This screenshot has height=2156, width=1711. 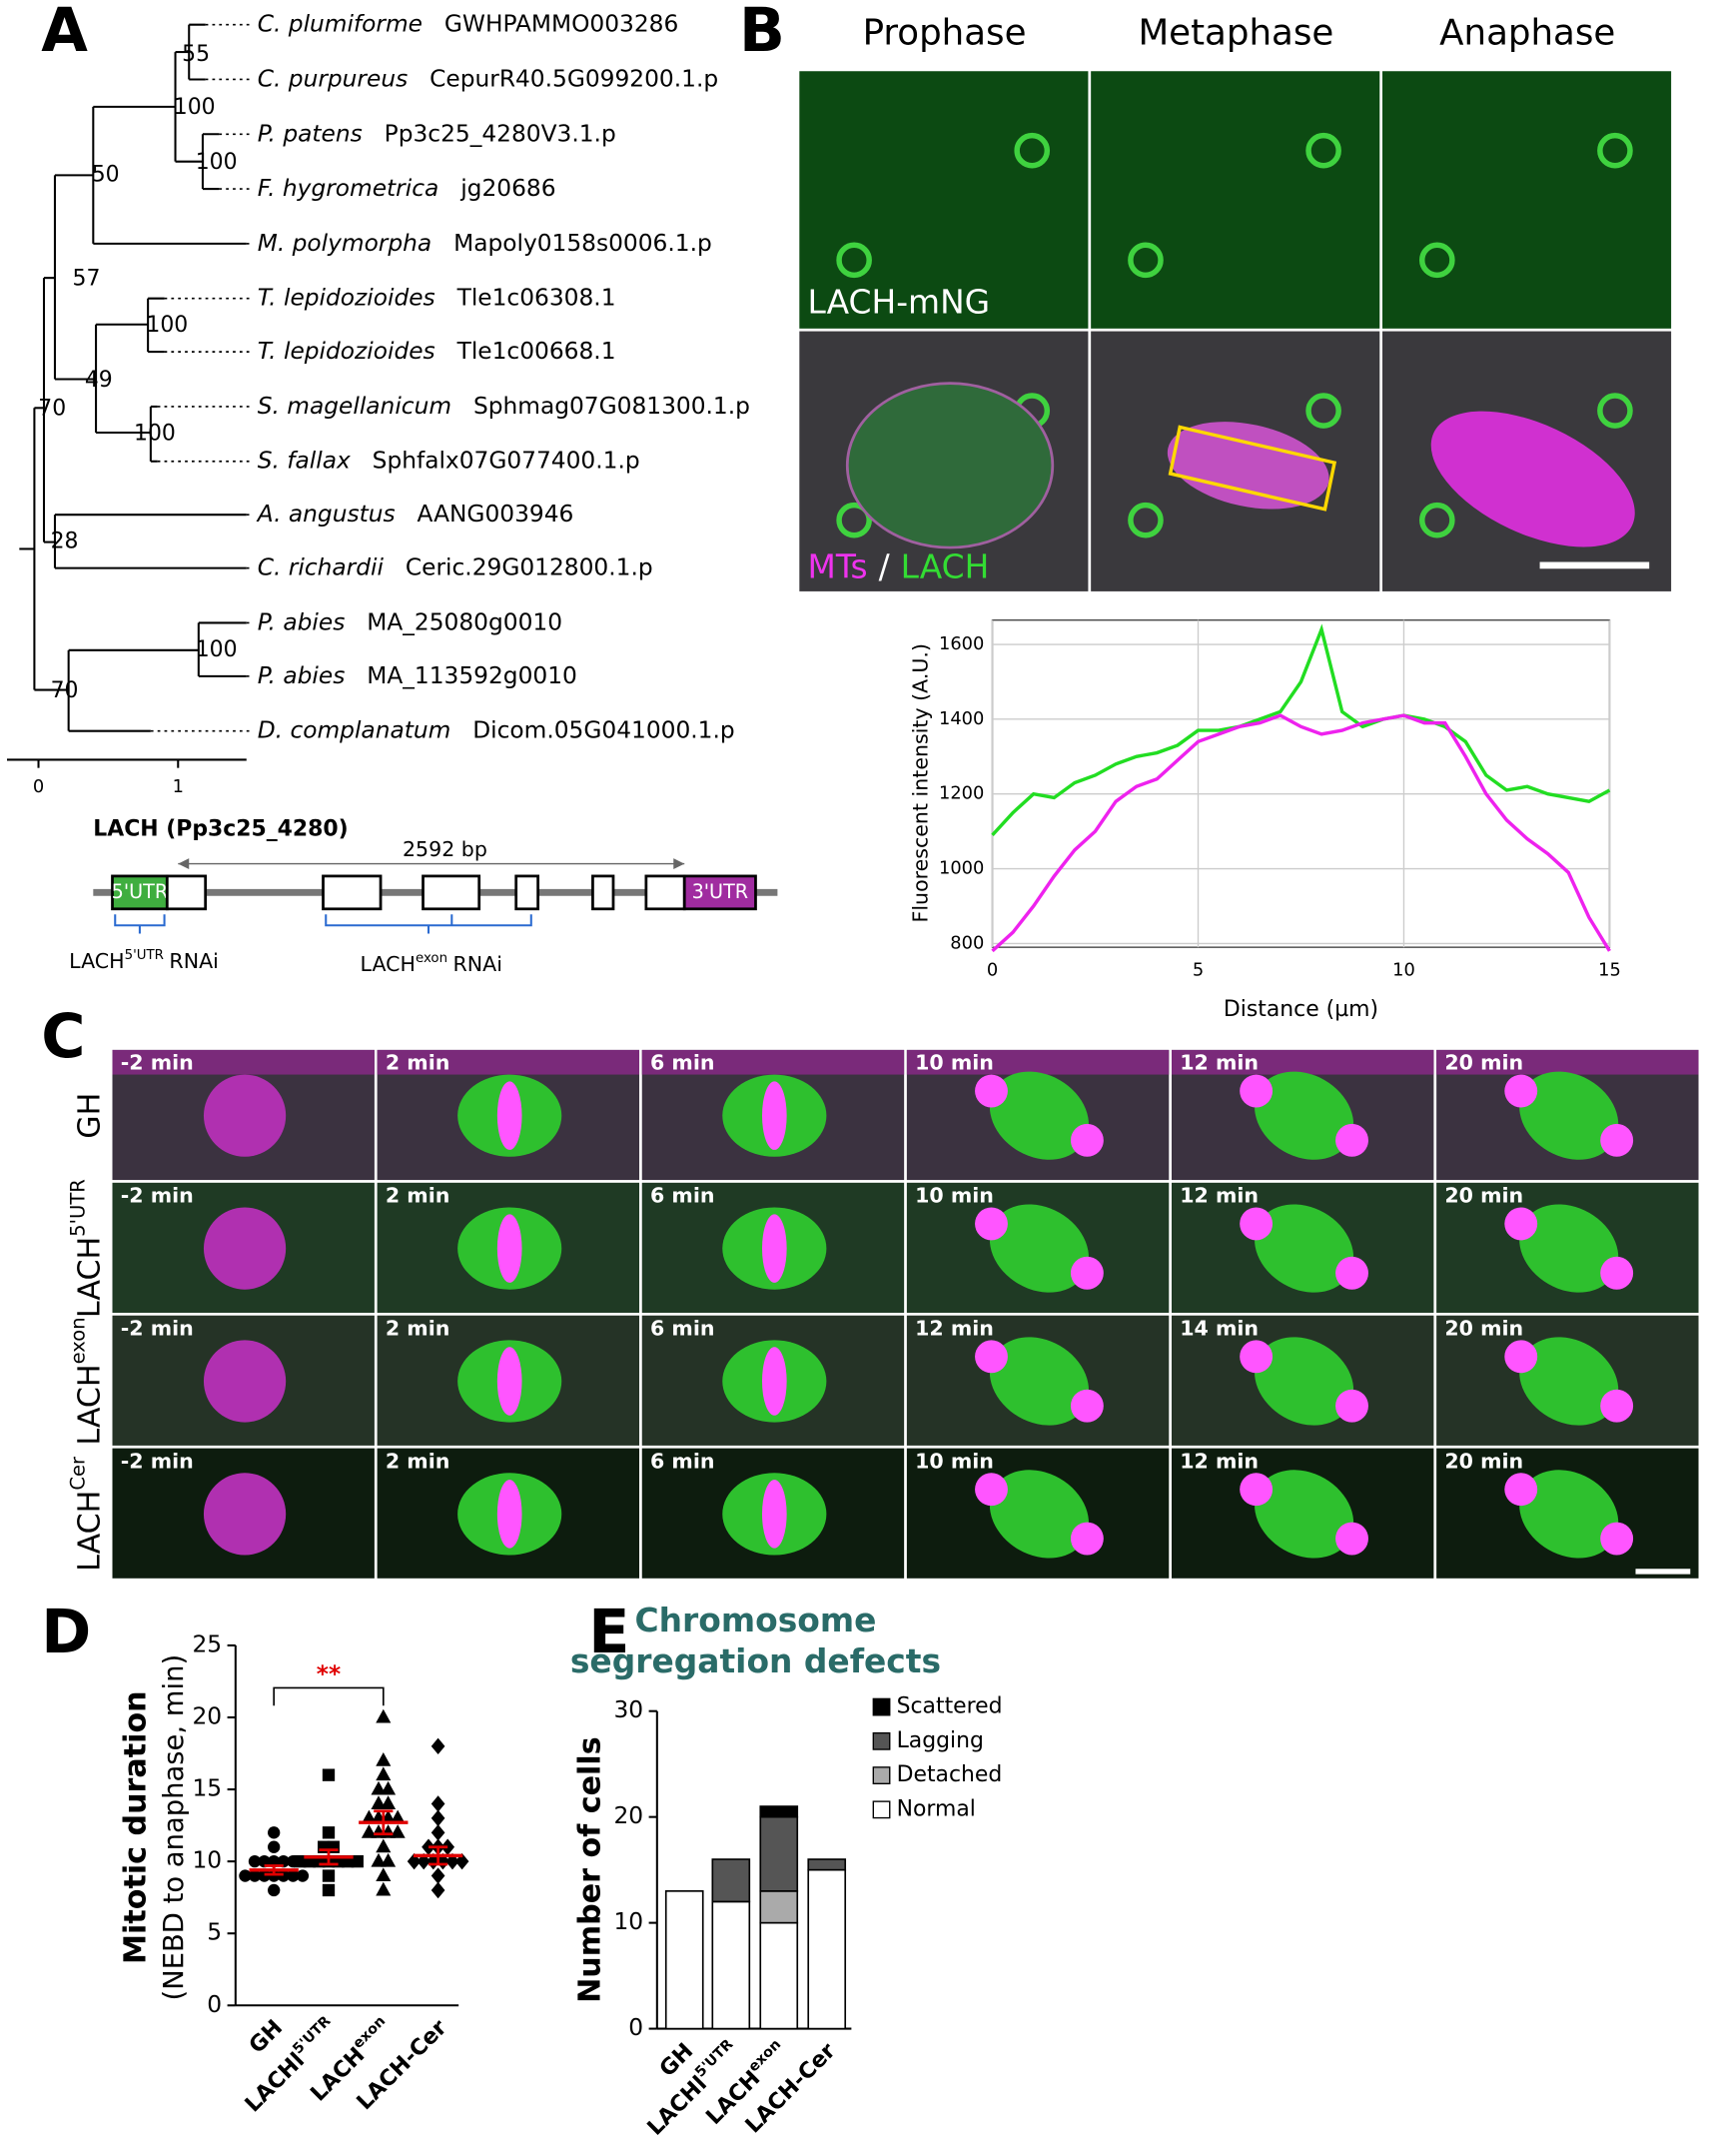 What do you see at coordinates (207, 1716) in the screenshot?
I see `y-tick-label: 20` at bounding box center [207, 1716].